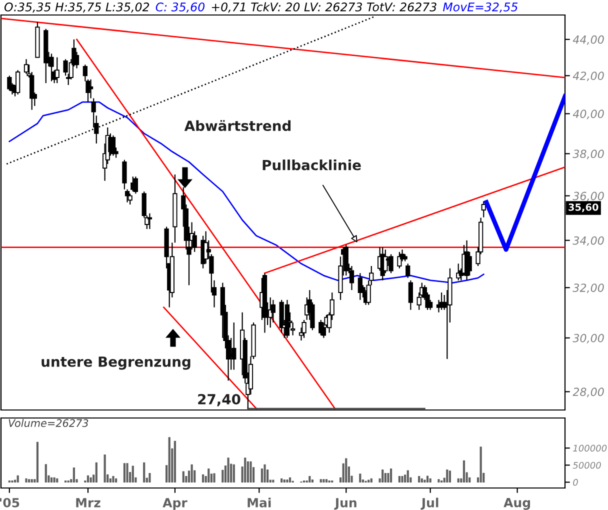 The width and height of the screenshot is (608, 510). Describe the element at coordinates (88, 503) in the screenshot. I see `x-tick-label: Mrz` at that location.